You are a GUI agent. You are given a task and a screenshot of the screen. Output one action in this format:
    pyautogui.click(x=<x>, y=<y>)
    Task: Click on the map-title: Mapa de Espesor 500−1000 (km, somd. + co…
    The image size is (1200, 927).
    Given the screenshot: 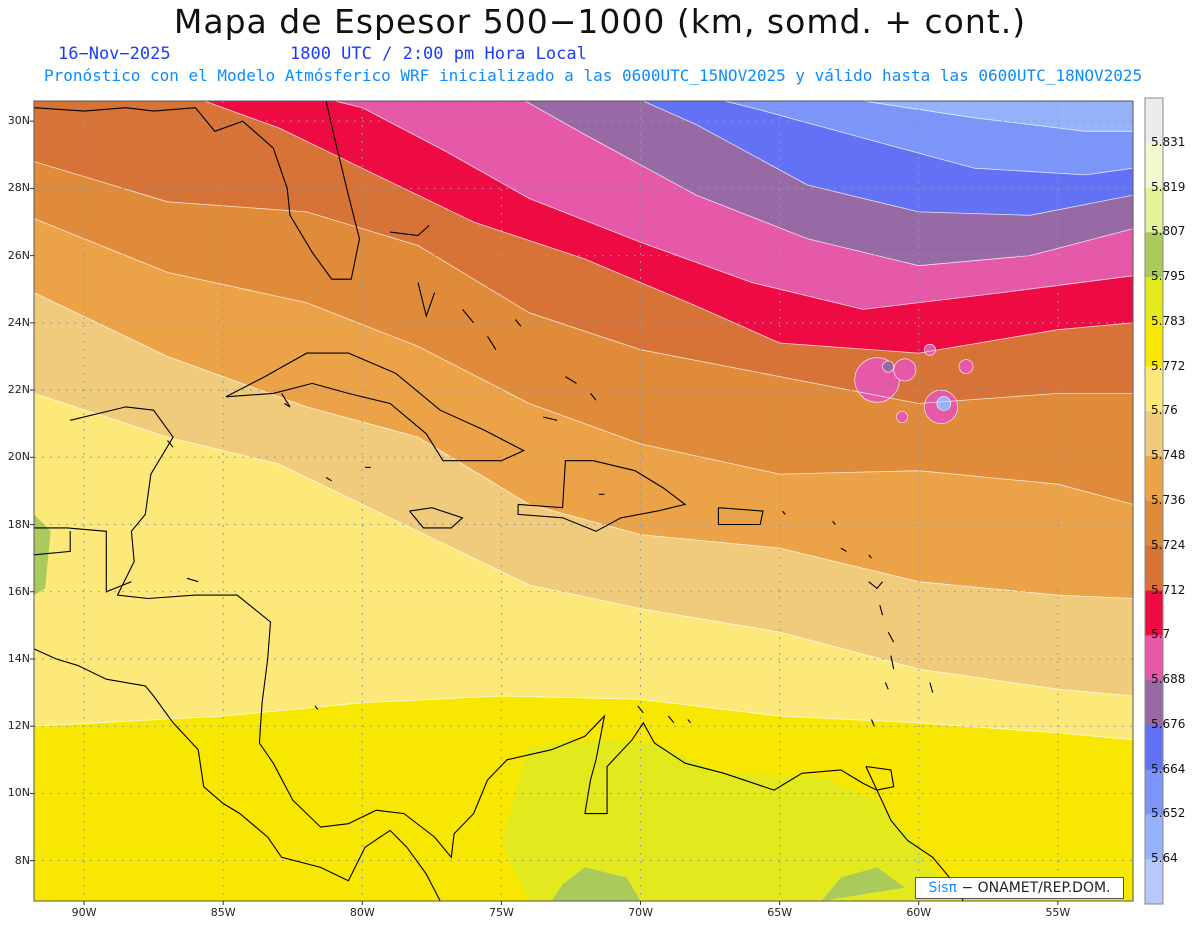 What is the action you would take?
    pyautogui.click(x=600, y=21)
    